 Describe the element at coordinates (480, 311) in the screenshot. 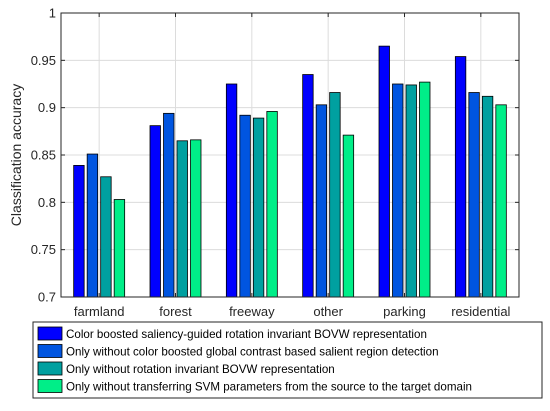

I see `x-tick-label: residential` at that location.